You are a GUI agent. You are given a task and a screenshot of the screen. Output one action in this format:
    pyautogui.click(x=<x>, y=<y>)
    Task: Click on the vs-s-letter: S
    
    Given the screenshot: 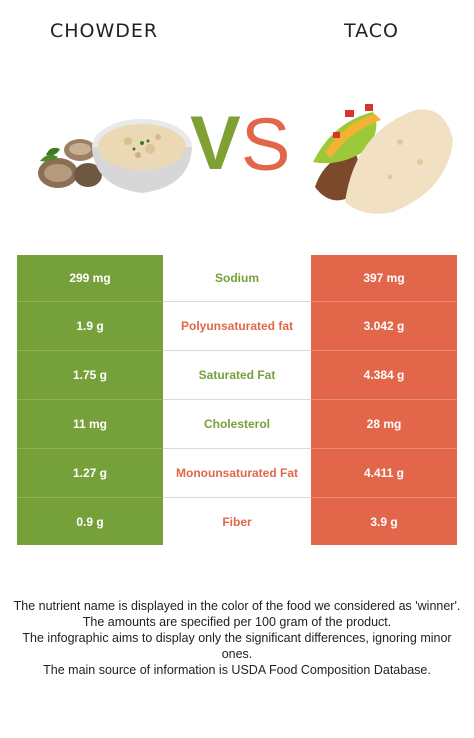 What is the action you would take?
    pyautogui.click(x=266, y=144)
    